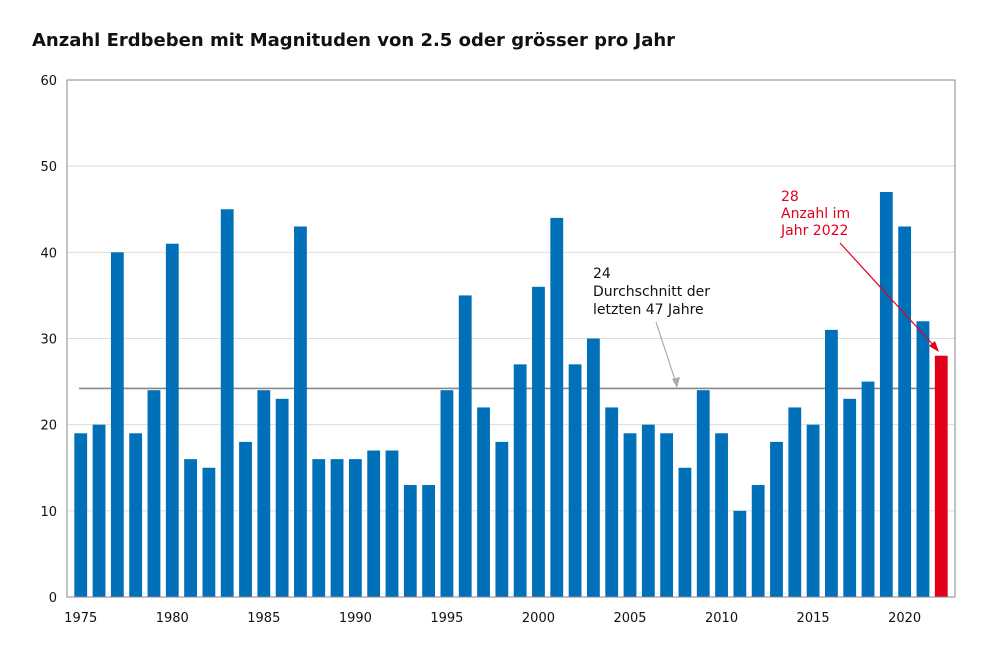 The height and width of the screenshot is (672, 1000). What do you see at coordinates (721, 515) in the screenshot?
I see `bar-2010` at bounding box center [721, 515].